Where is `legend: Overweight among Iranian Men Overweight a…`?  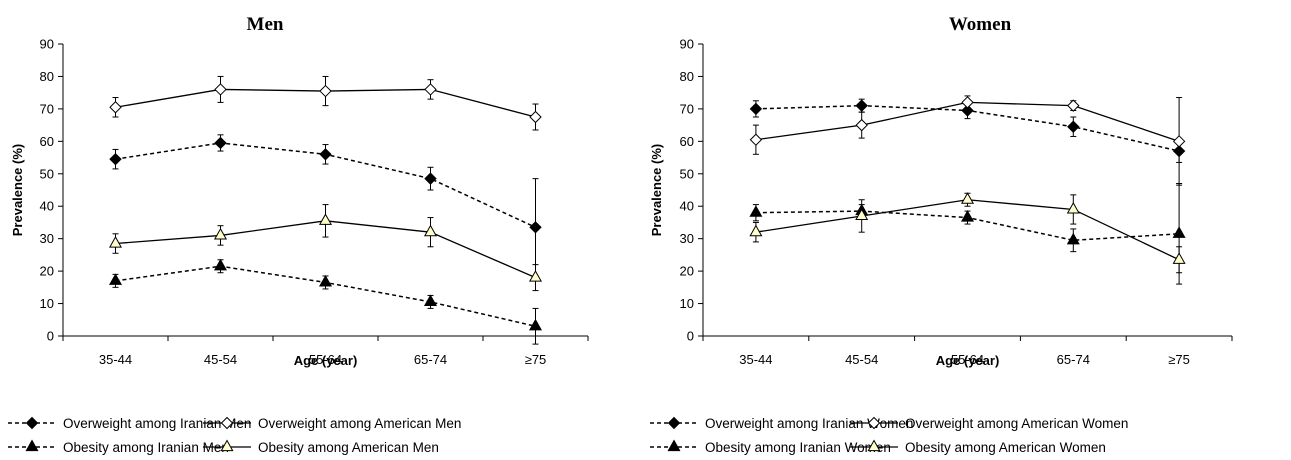 legend: Overweight among Iranian Men Overweight a… is located at coordinates (234, 435).